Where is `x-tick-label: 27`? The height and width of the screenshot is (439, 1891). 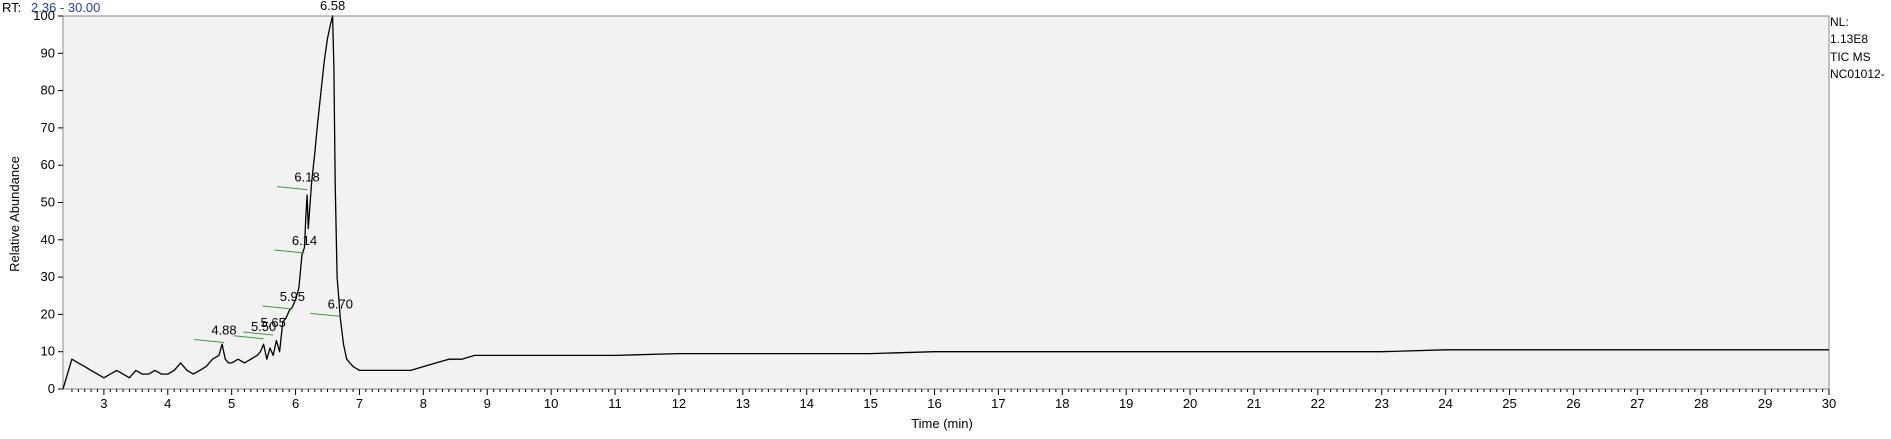
x-tick-label: 27 is located at coordinates (1637, 403).